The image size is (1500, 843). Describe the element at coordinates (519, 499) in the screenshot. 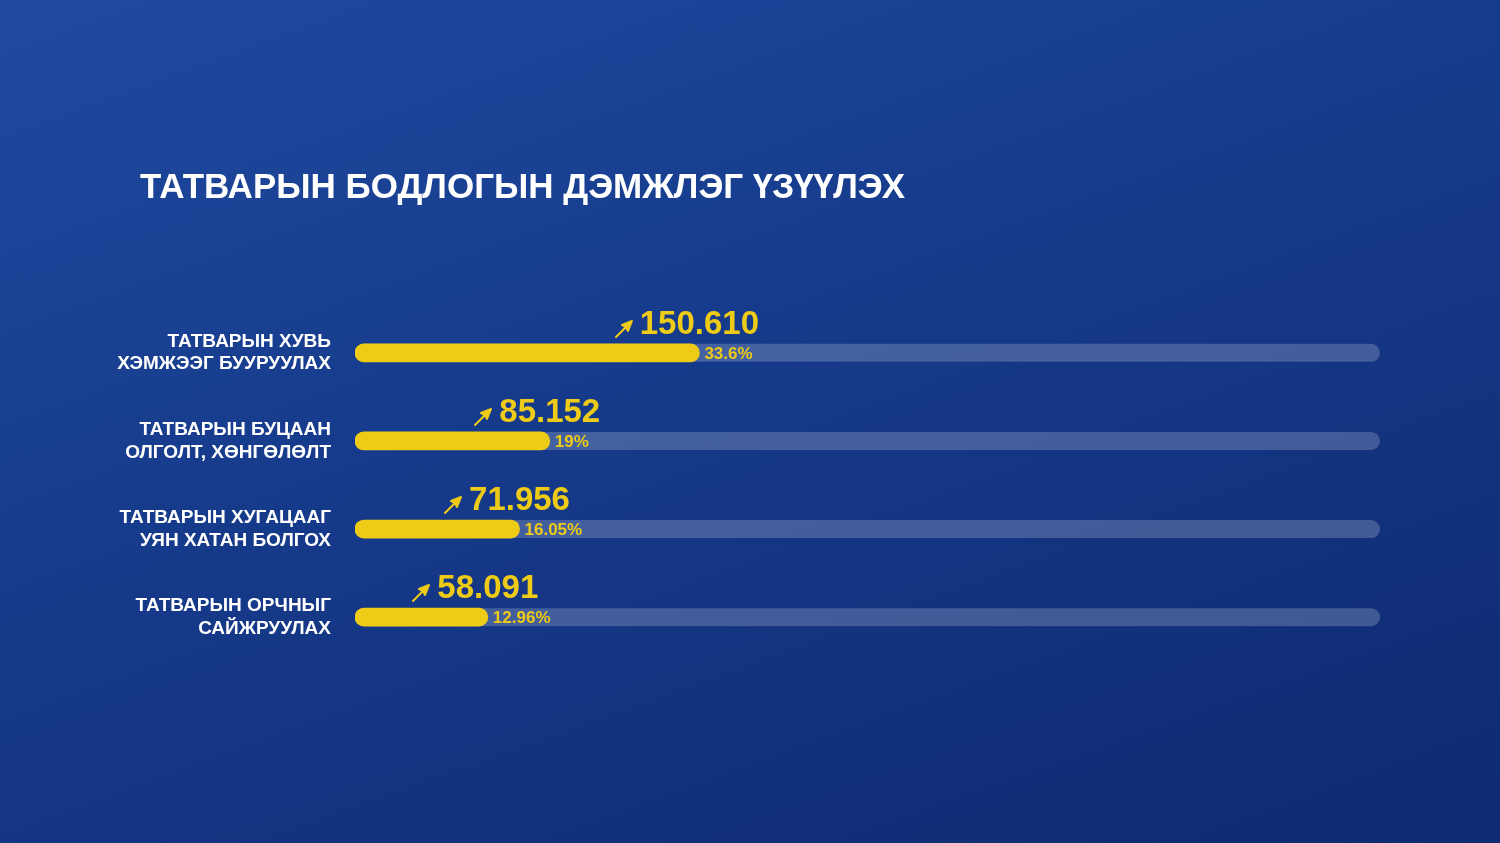

I see `annotation: 71.956` at that location.